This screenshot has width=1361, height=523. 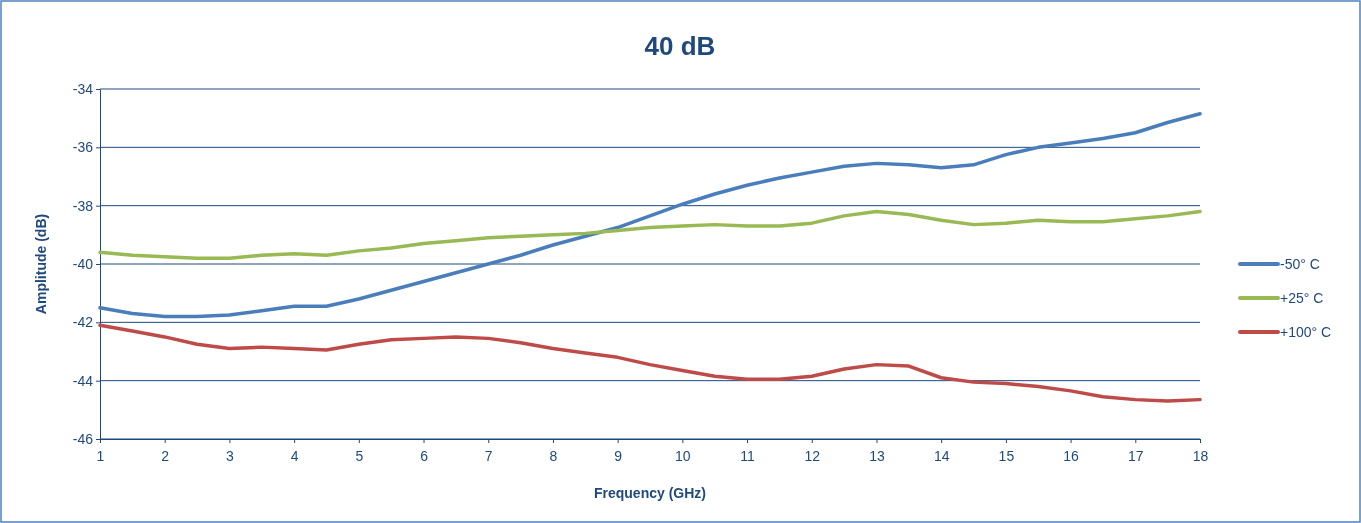 What do you see at coordinates (680, 46) in the screenshot?
I see `chart-title: 40 dB` at bounding box center [680, 46].